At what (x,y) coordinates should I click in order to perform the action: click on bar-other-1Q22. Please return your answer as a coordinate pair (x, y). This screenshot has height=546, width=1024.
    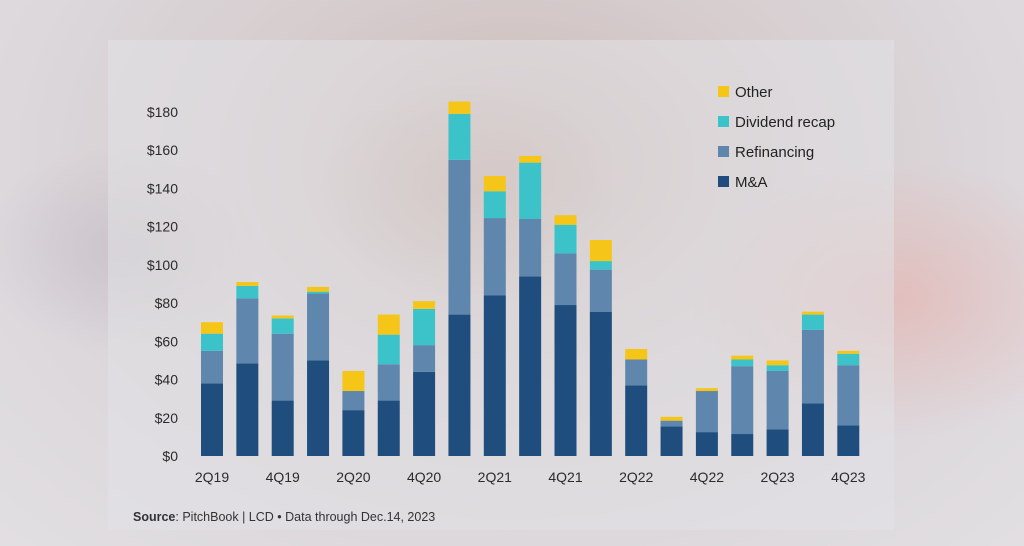
    Looking at the image, I should click on (600, 251).